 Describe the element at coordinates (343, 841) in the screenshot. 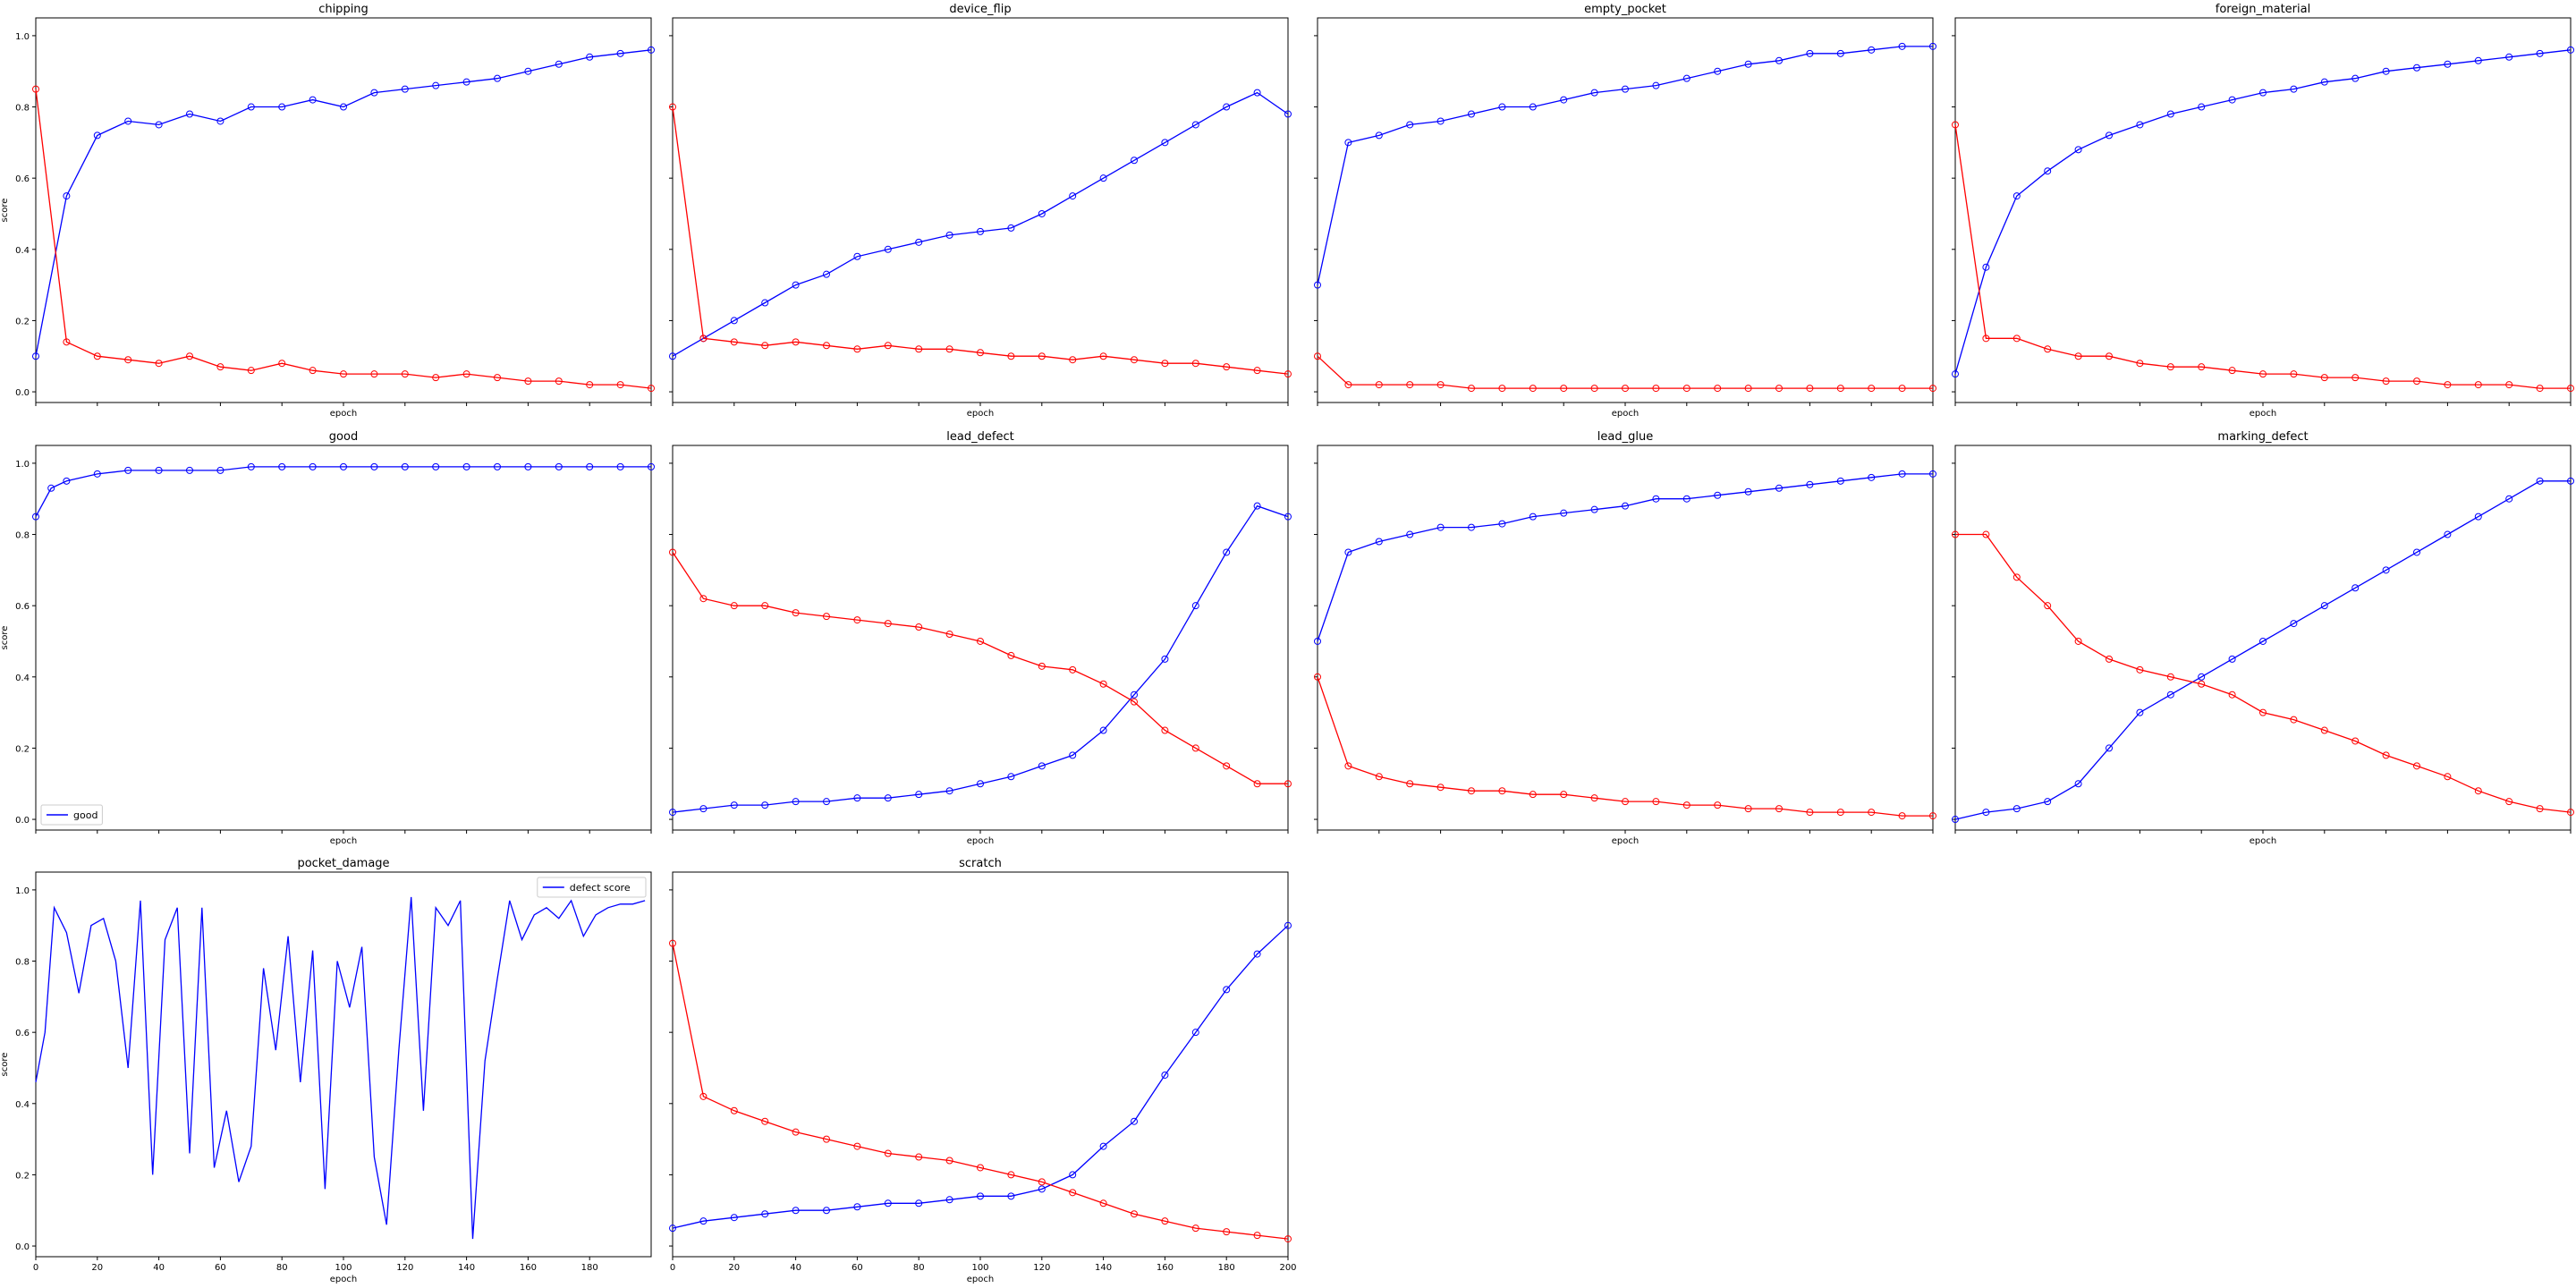

I see `x-axis-label: epoch` at that location.